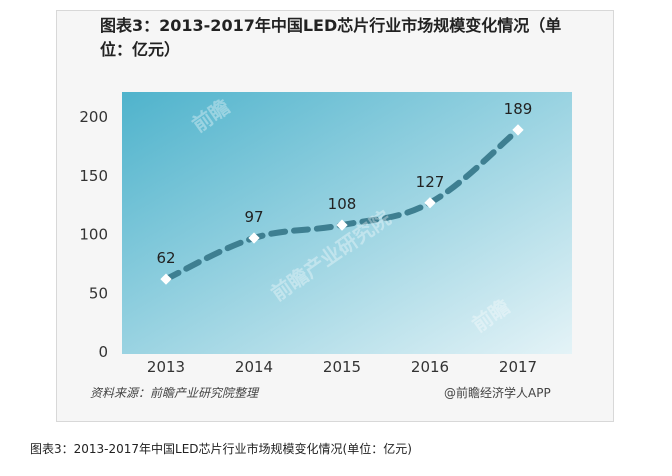 This screenshot has width=672, height=476. I want to click on chart-title: 图表3：2013-2017年中国LED芯片行业市场规模变化情况（单位：亿元）, so click(331, 37).